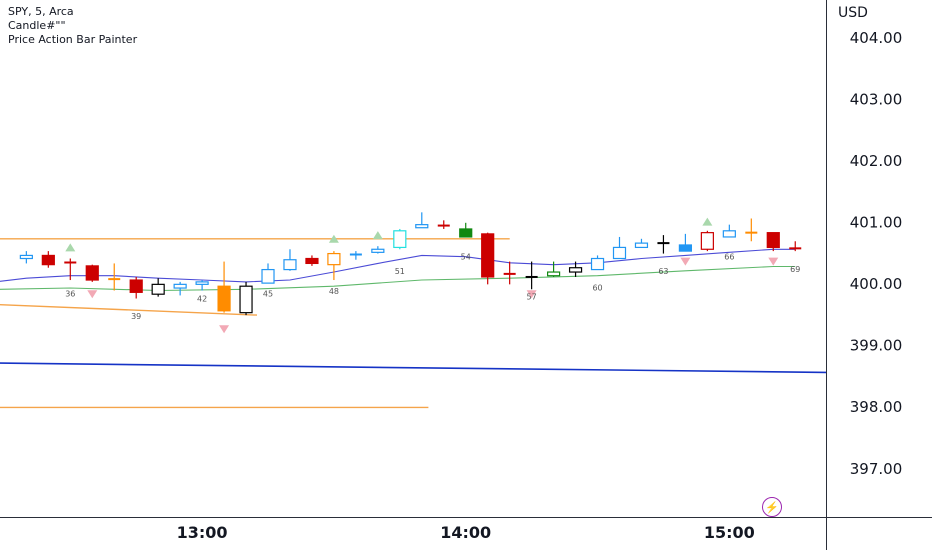  What do you see at coordinates (202, 532) in the screenshot?
I see `time-tick-label: 13:00` at bounding box center [202, 532].